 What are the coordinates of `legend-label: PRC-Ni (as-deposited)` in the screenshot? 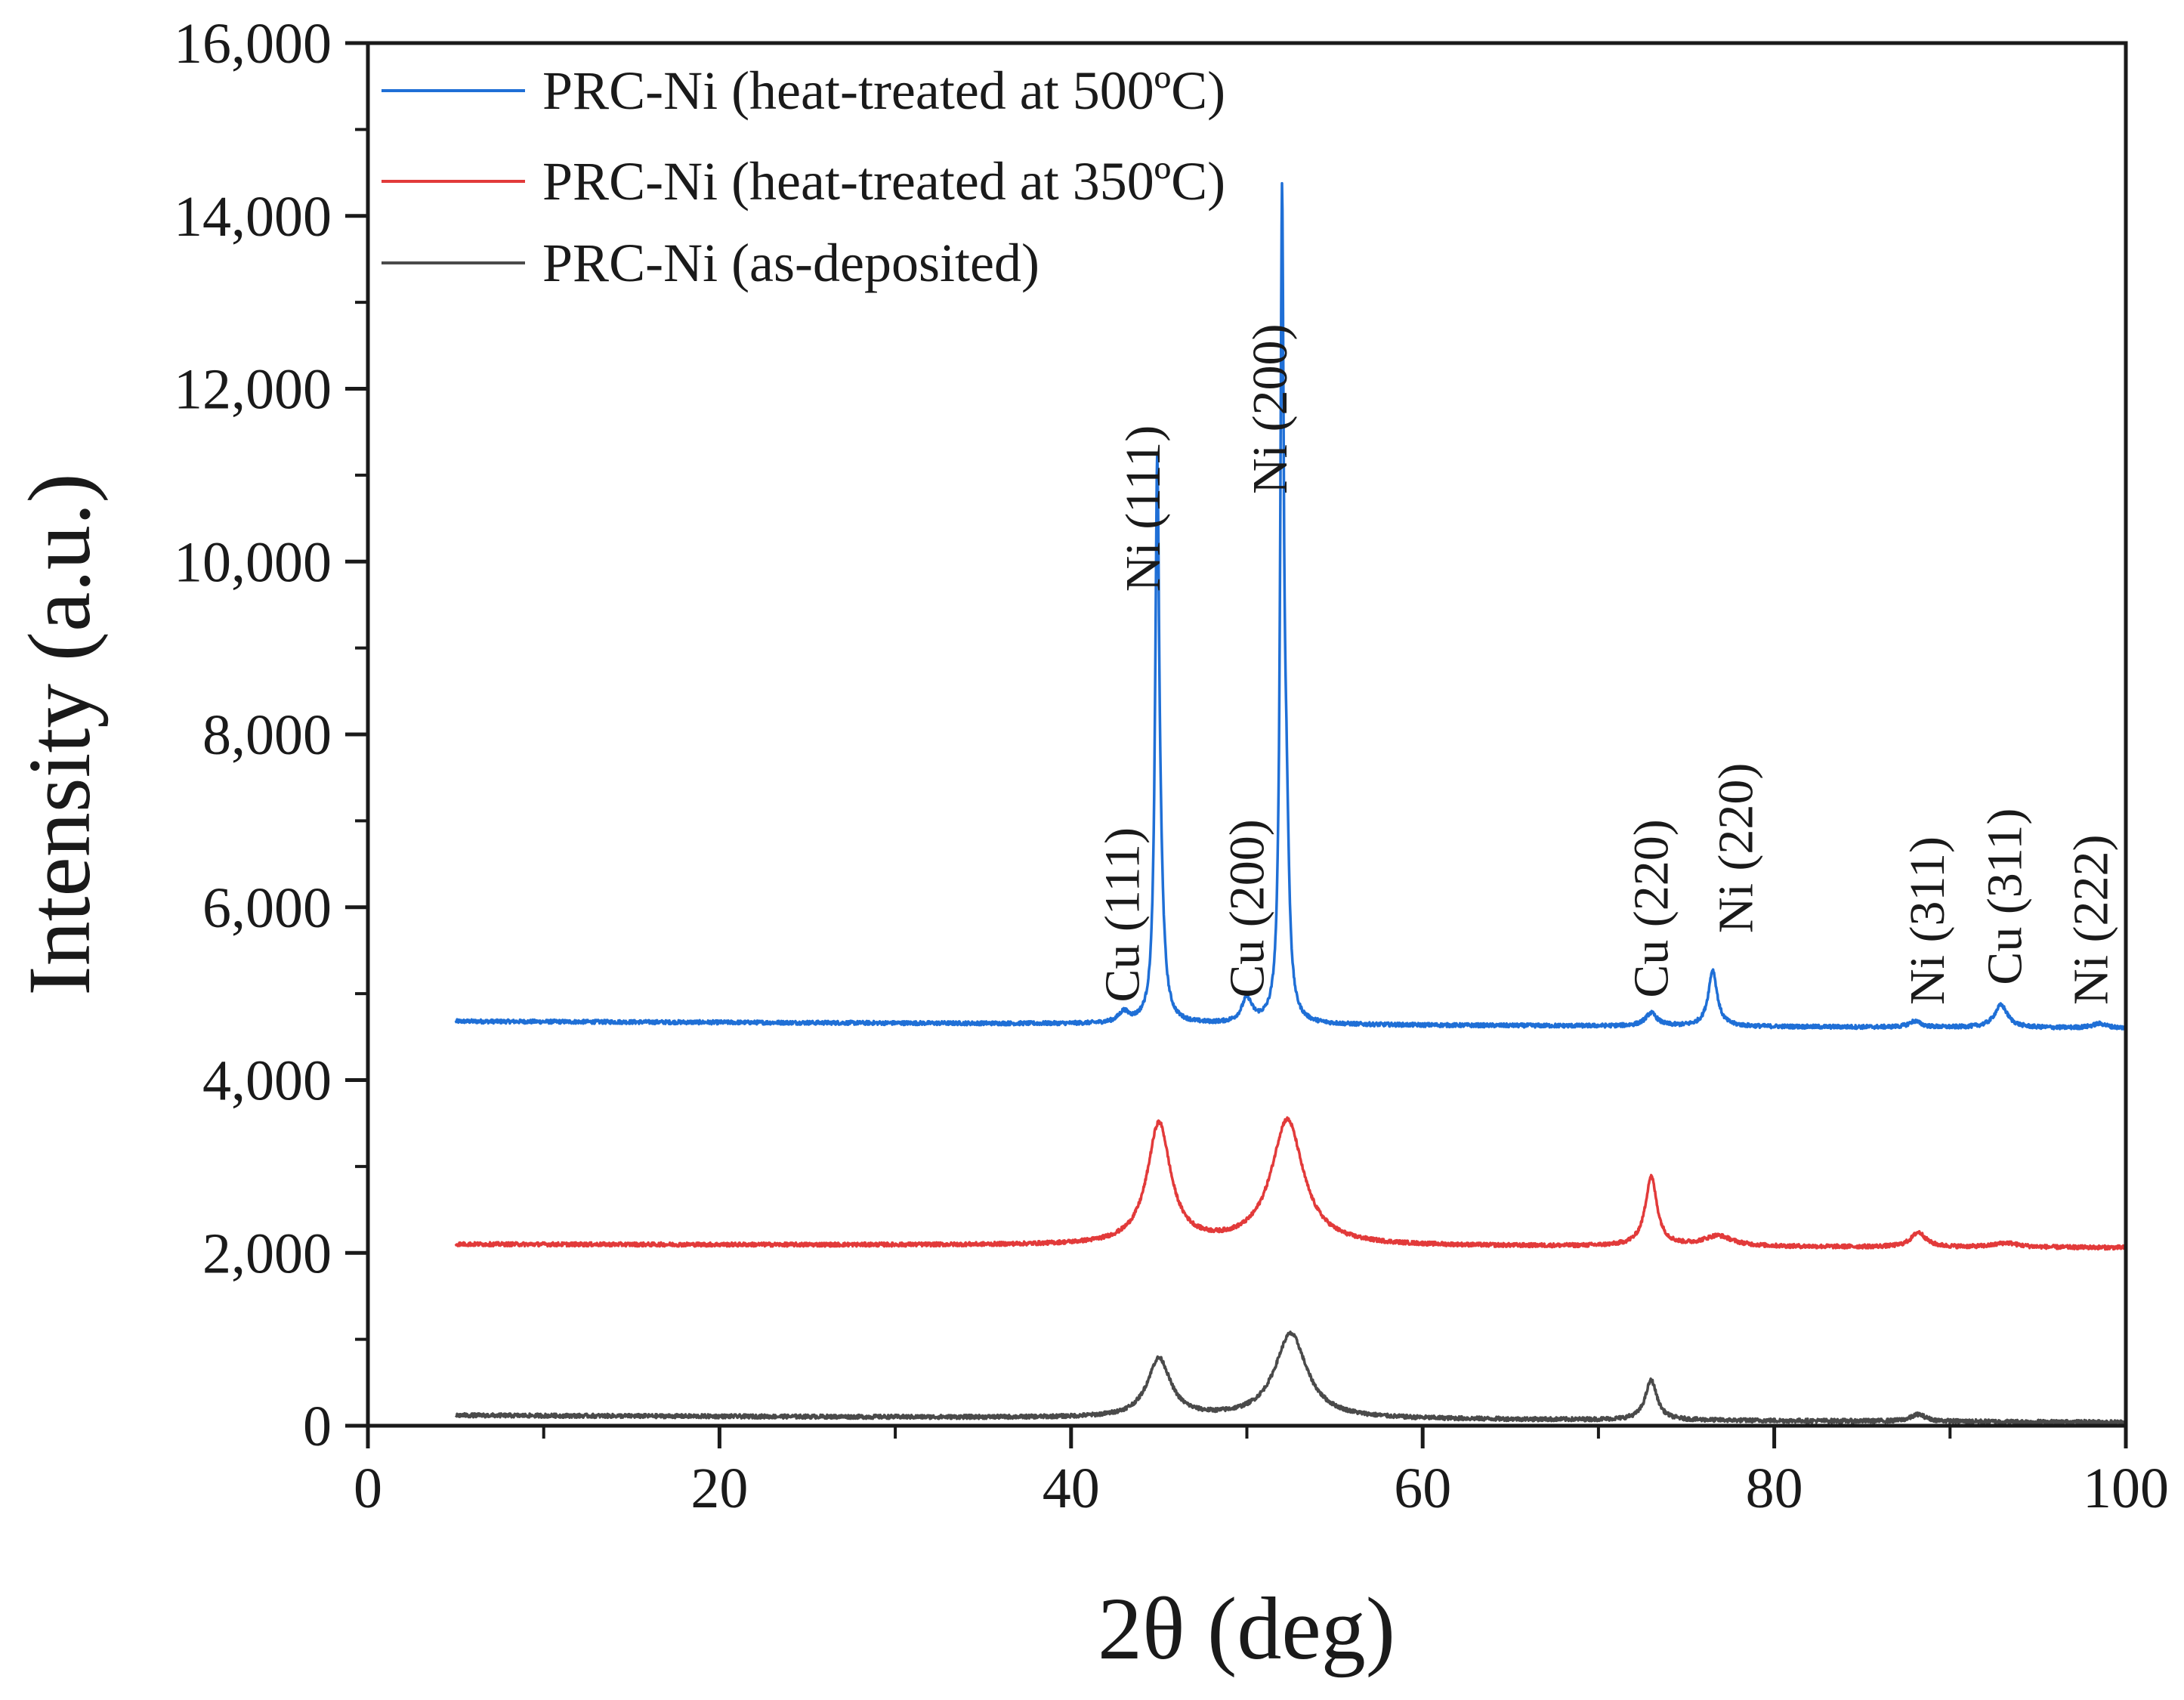 It's located at (790, 263).